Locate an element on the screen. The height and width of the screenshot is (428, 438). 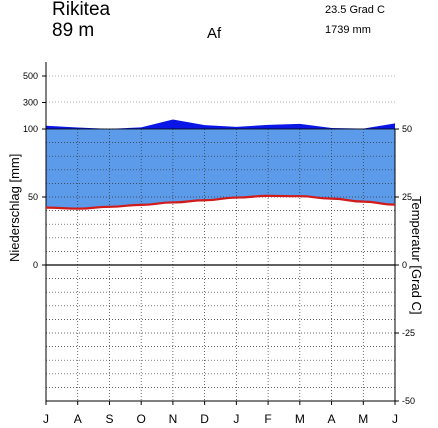
climate-class: Af is located at coordinates (214, 33).